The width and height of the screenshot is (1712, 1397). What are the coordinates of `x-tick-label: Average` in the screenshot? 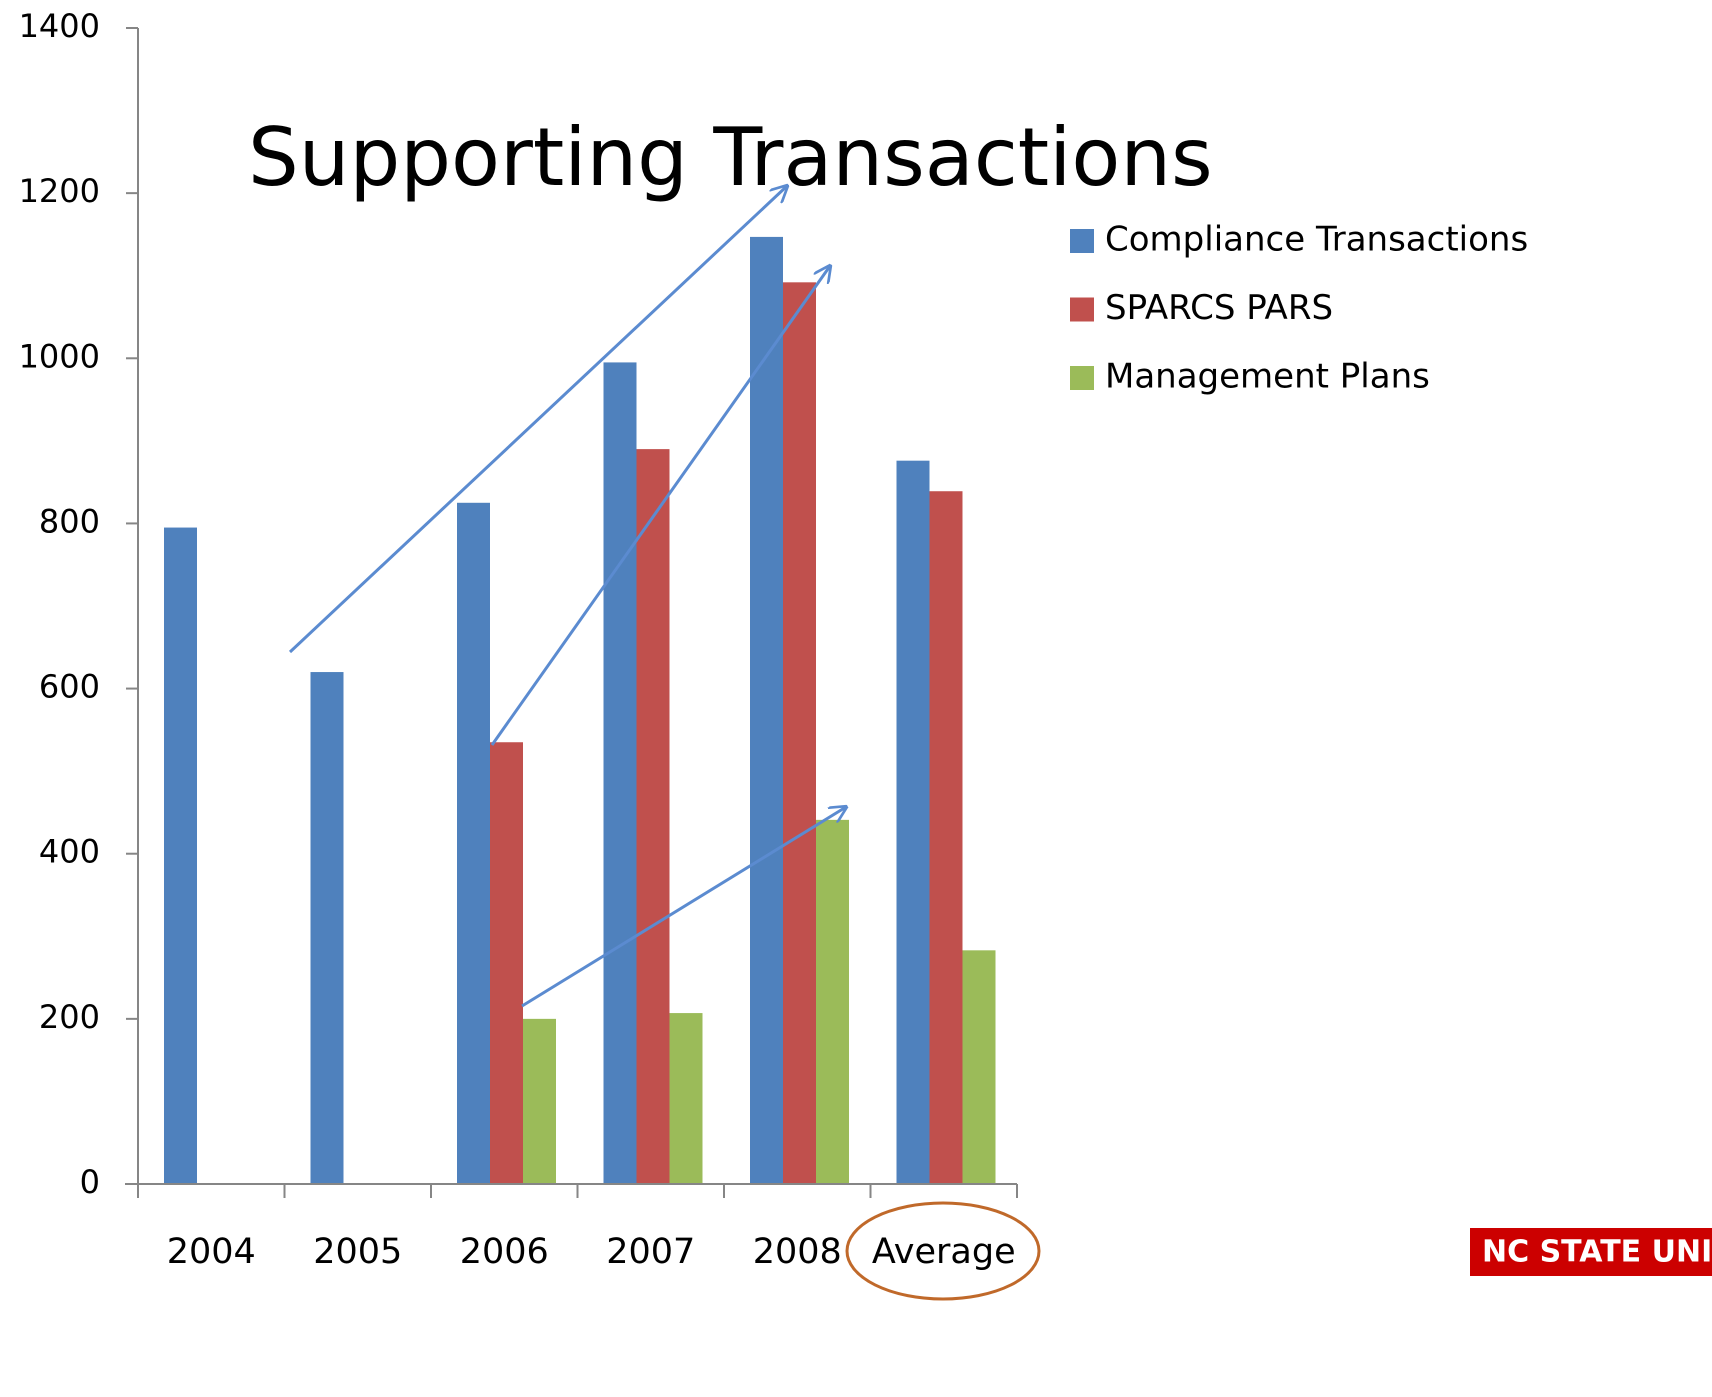 It's located at (944, 1252).